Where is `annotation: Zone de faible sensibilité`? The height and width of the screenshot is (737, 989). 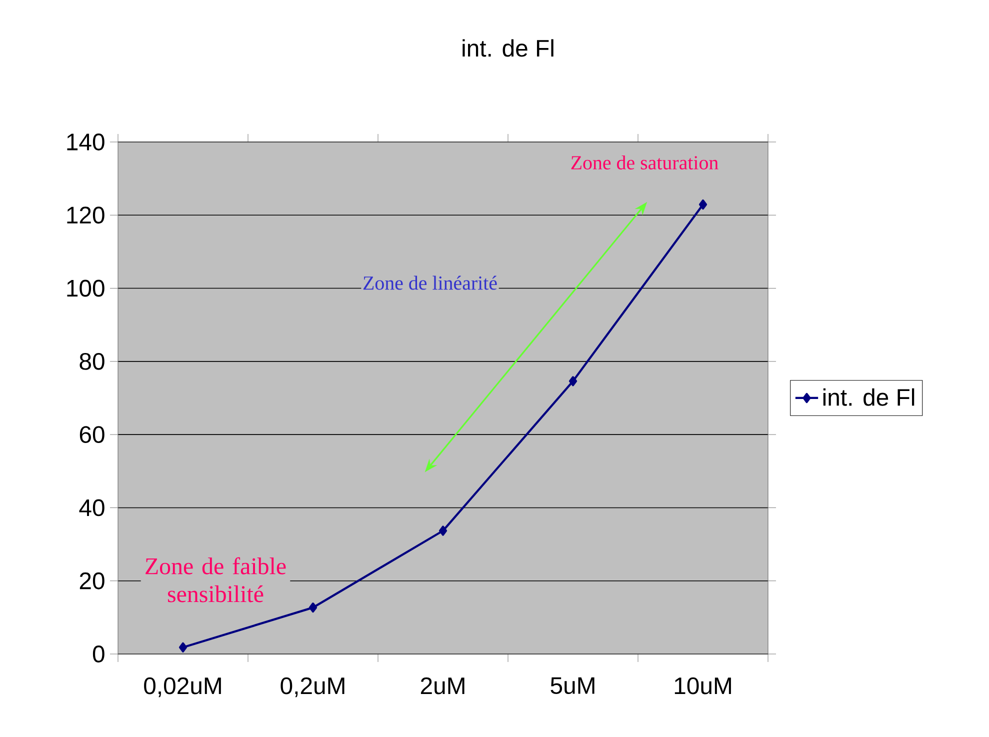 annotation: Zone de faible sensibilité is located at coordinates (216, 579).